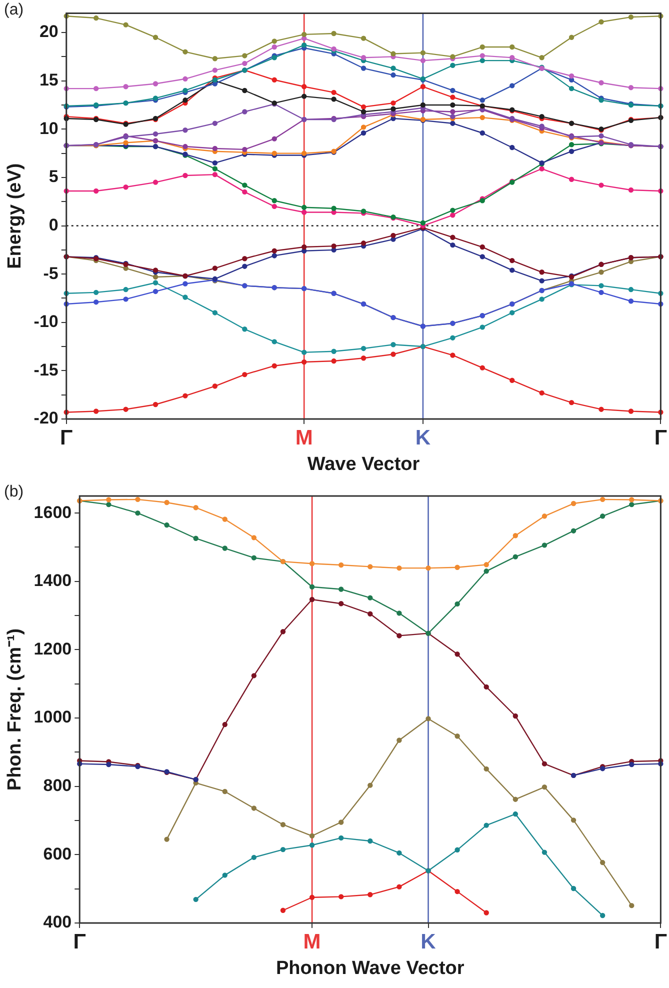 This screenshot has width=669, height=988. What do you see at coordinates (15, 216) in the screenshot?
I see `y-axis-title: Energy (eV)` at bounding box center [15, 216].